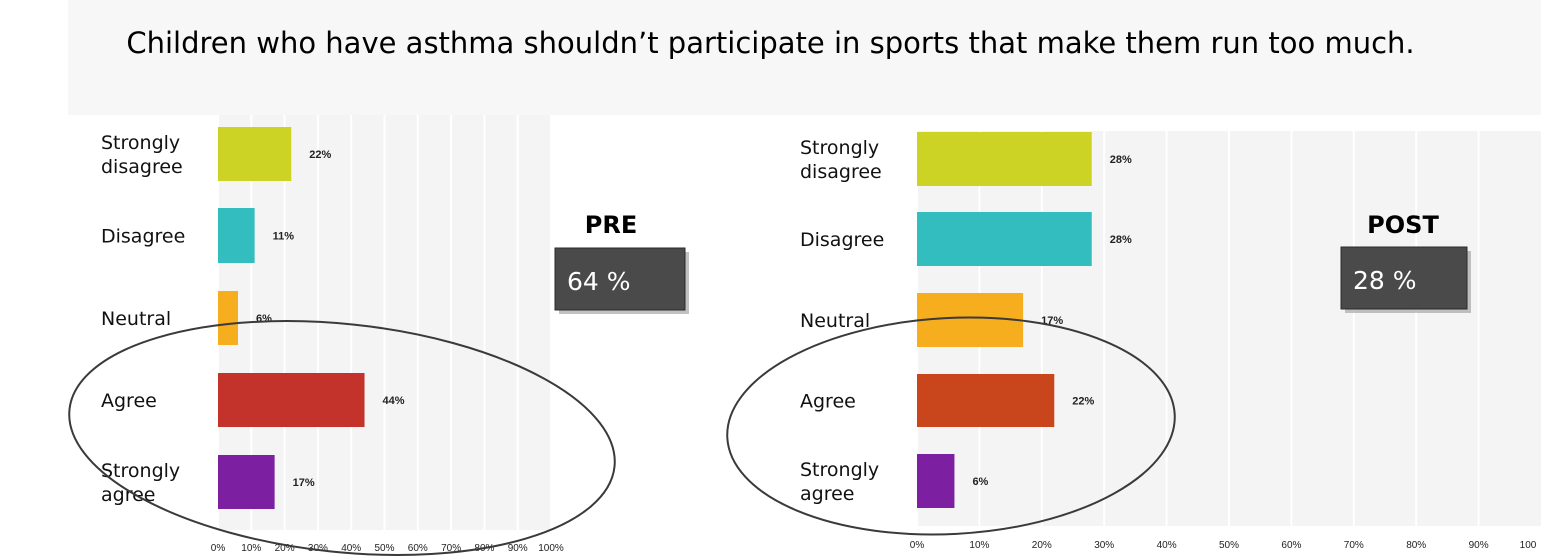 The image size is (1541, 558). I want to click on post-x-tick-label: 50%, so click(1229, 545).